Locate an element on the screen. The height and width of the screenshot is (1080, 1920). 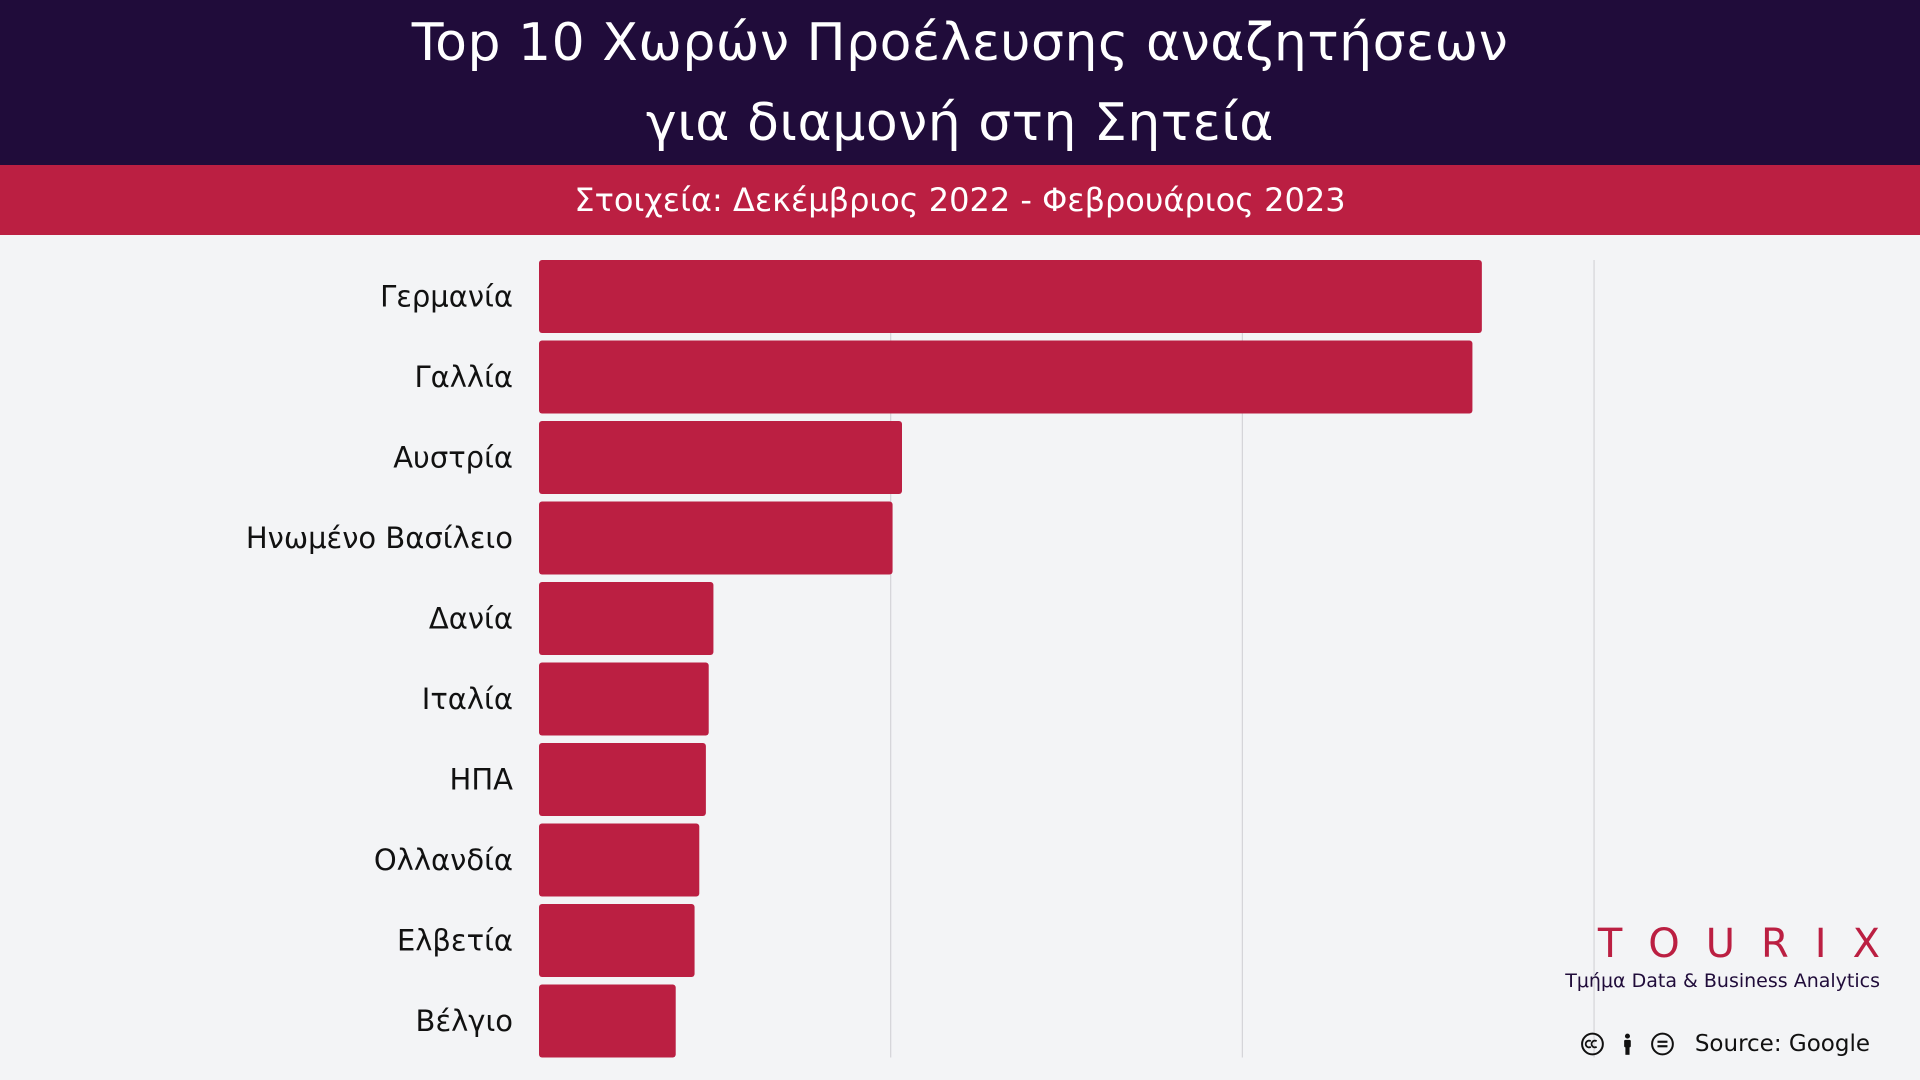
category-label-7: ΗΠΑ is located at coordinates (482, 780).